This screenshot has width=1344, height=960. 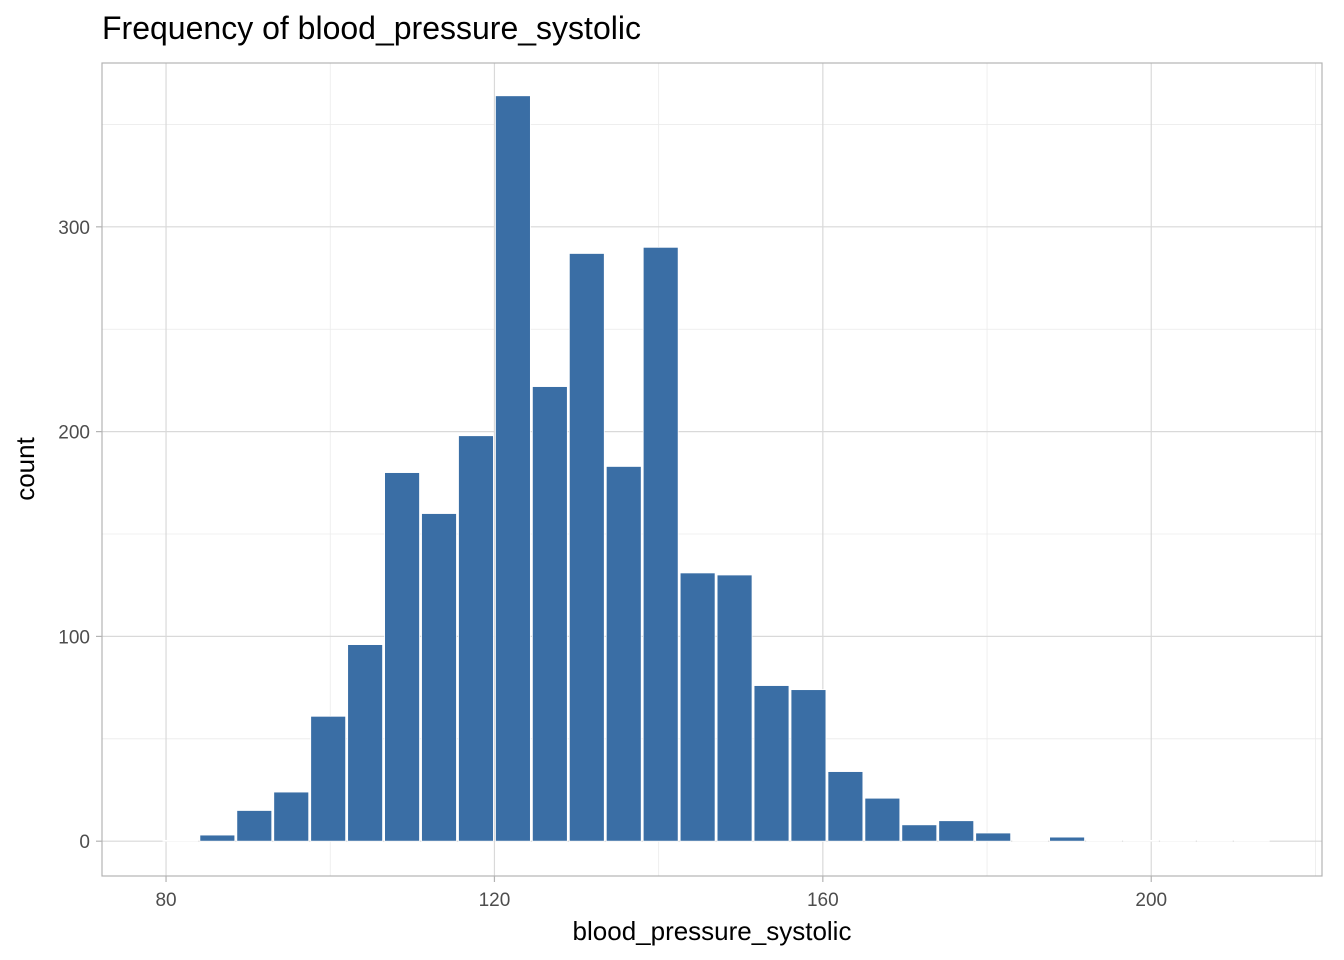 I want to click on x-tick-label: 120, so click(x=495, y=900).